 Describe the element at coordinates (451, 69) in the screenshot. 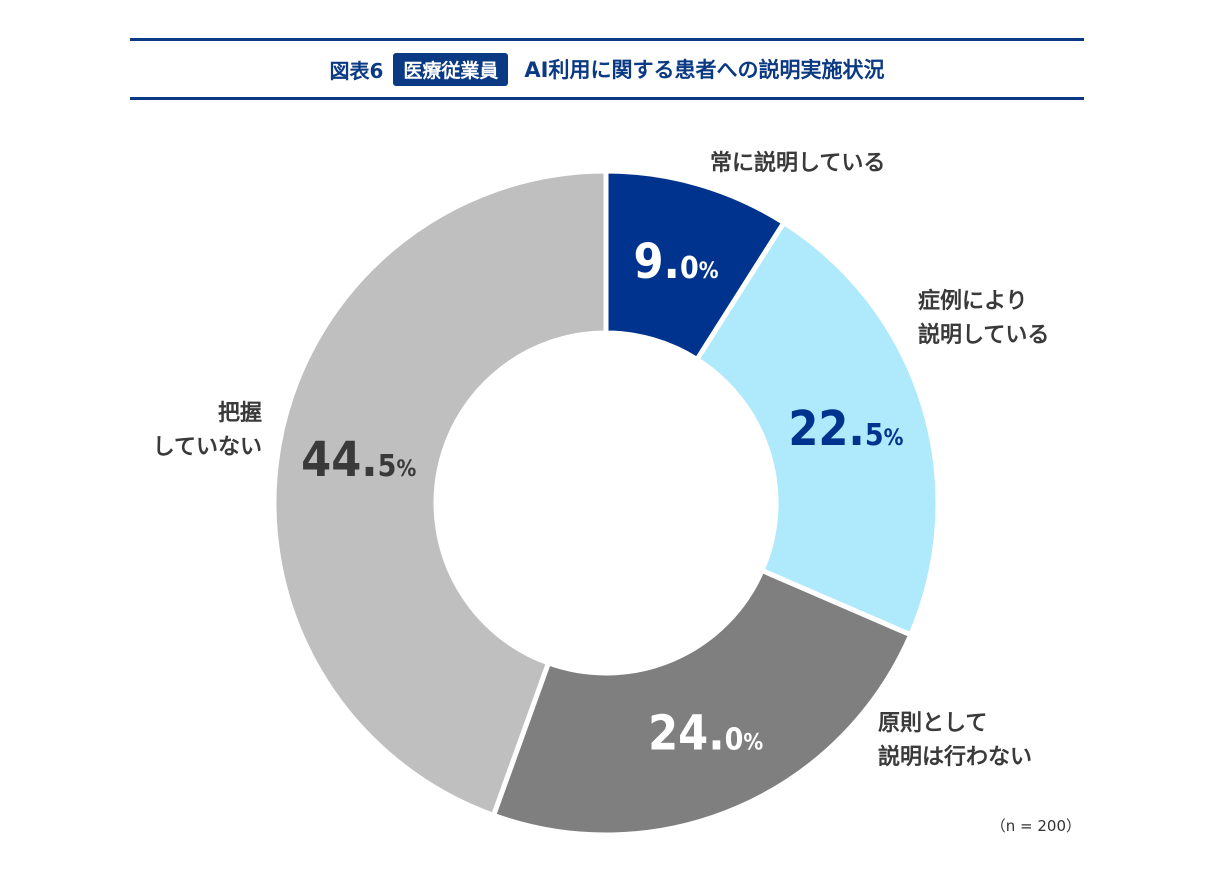

I see `title-tag: 医療従業員` at that location.